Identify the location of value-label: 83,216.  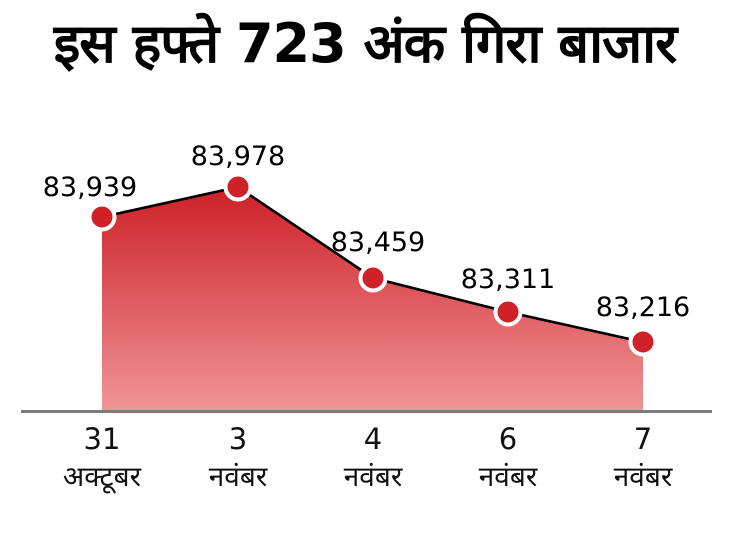
(643, 307).